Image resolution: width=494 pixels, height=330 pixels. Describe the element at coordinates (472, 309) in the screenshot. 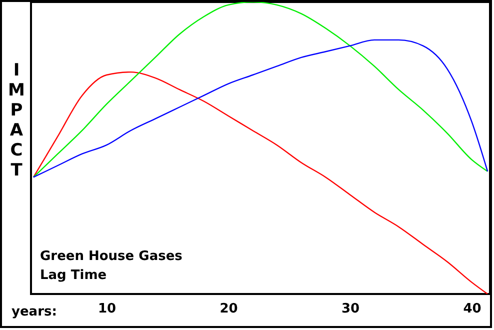

I see `x-tick-label: 40` at that location.